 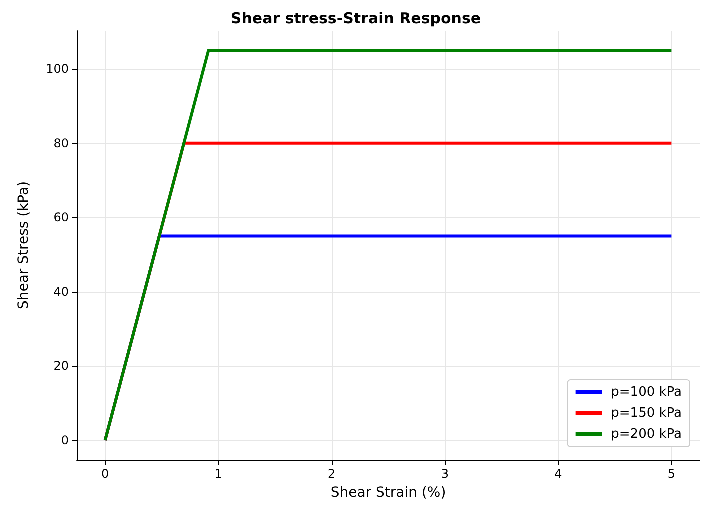 I want to click on x-tick-label: 2, so click(x=332, y=474).